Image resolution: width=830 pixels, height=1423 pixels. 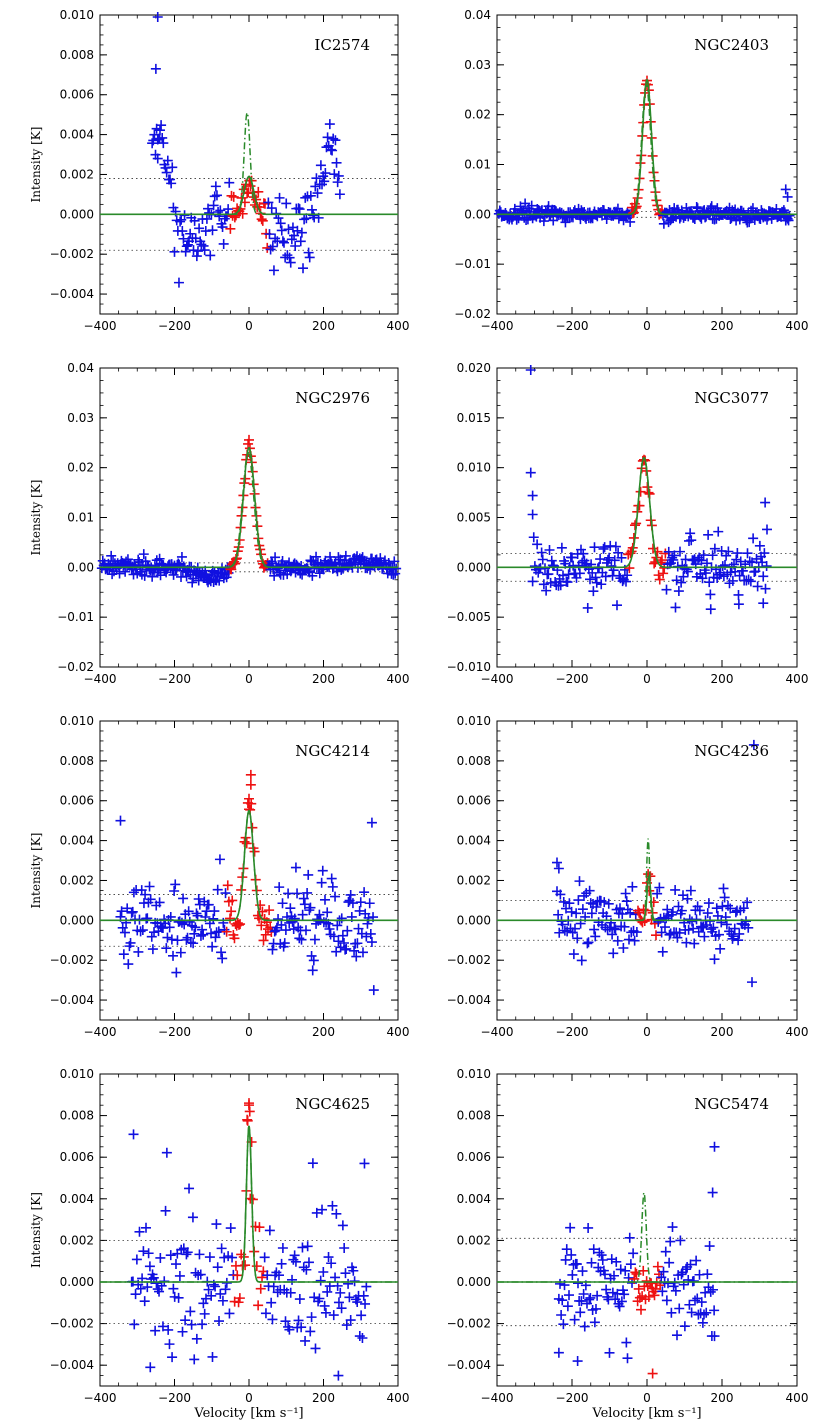 I want to click on x-tick-label: −200, so click(x=572, y=1032).